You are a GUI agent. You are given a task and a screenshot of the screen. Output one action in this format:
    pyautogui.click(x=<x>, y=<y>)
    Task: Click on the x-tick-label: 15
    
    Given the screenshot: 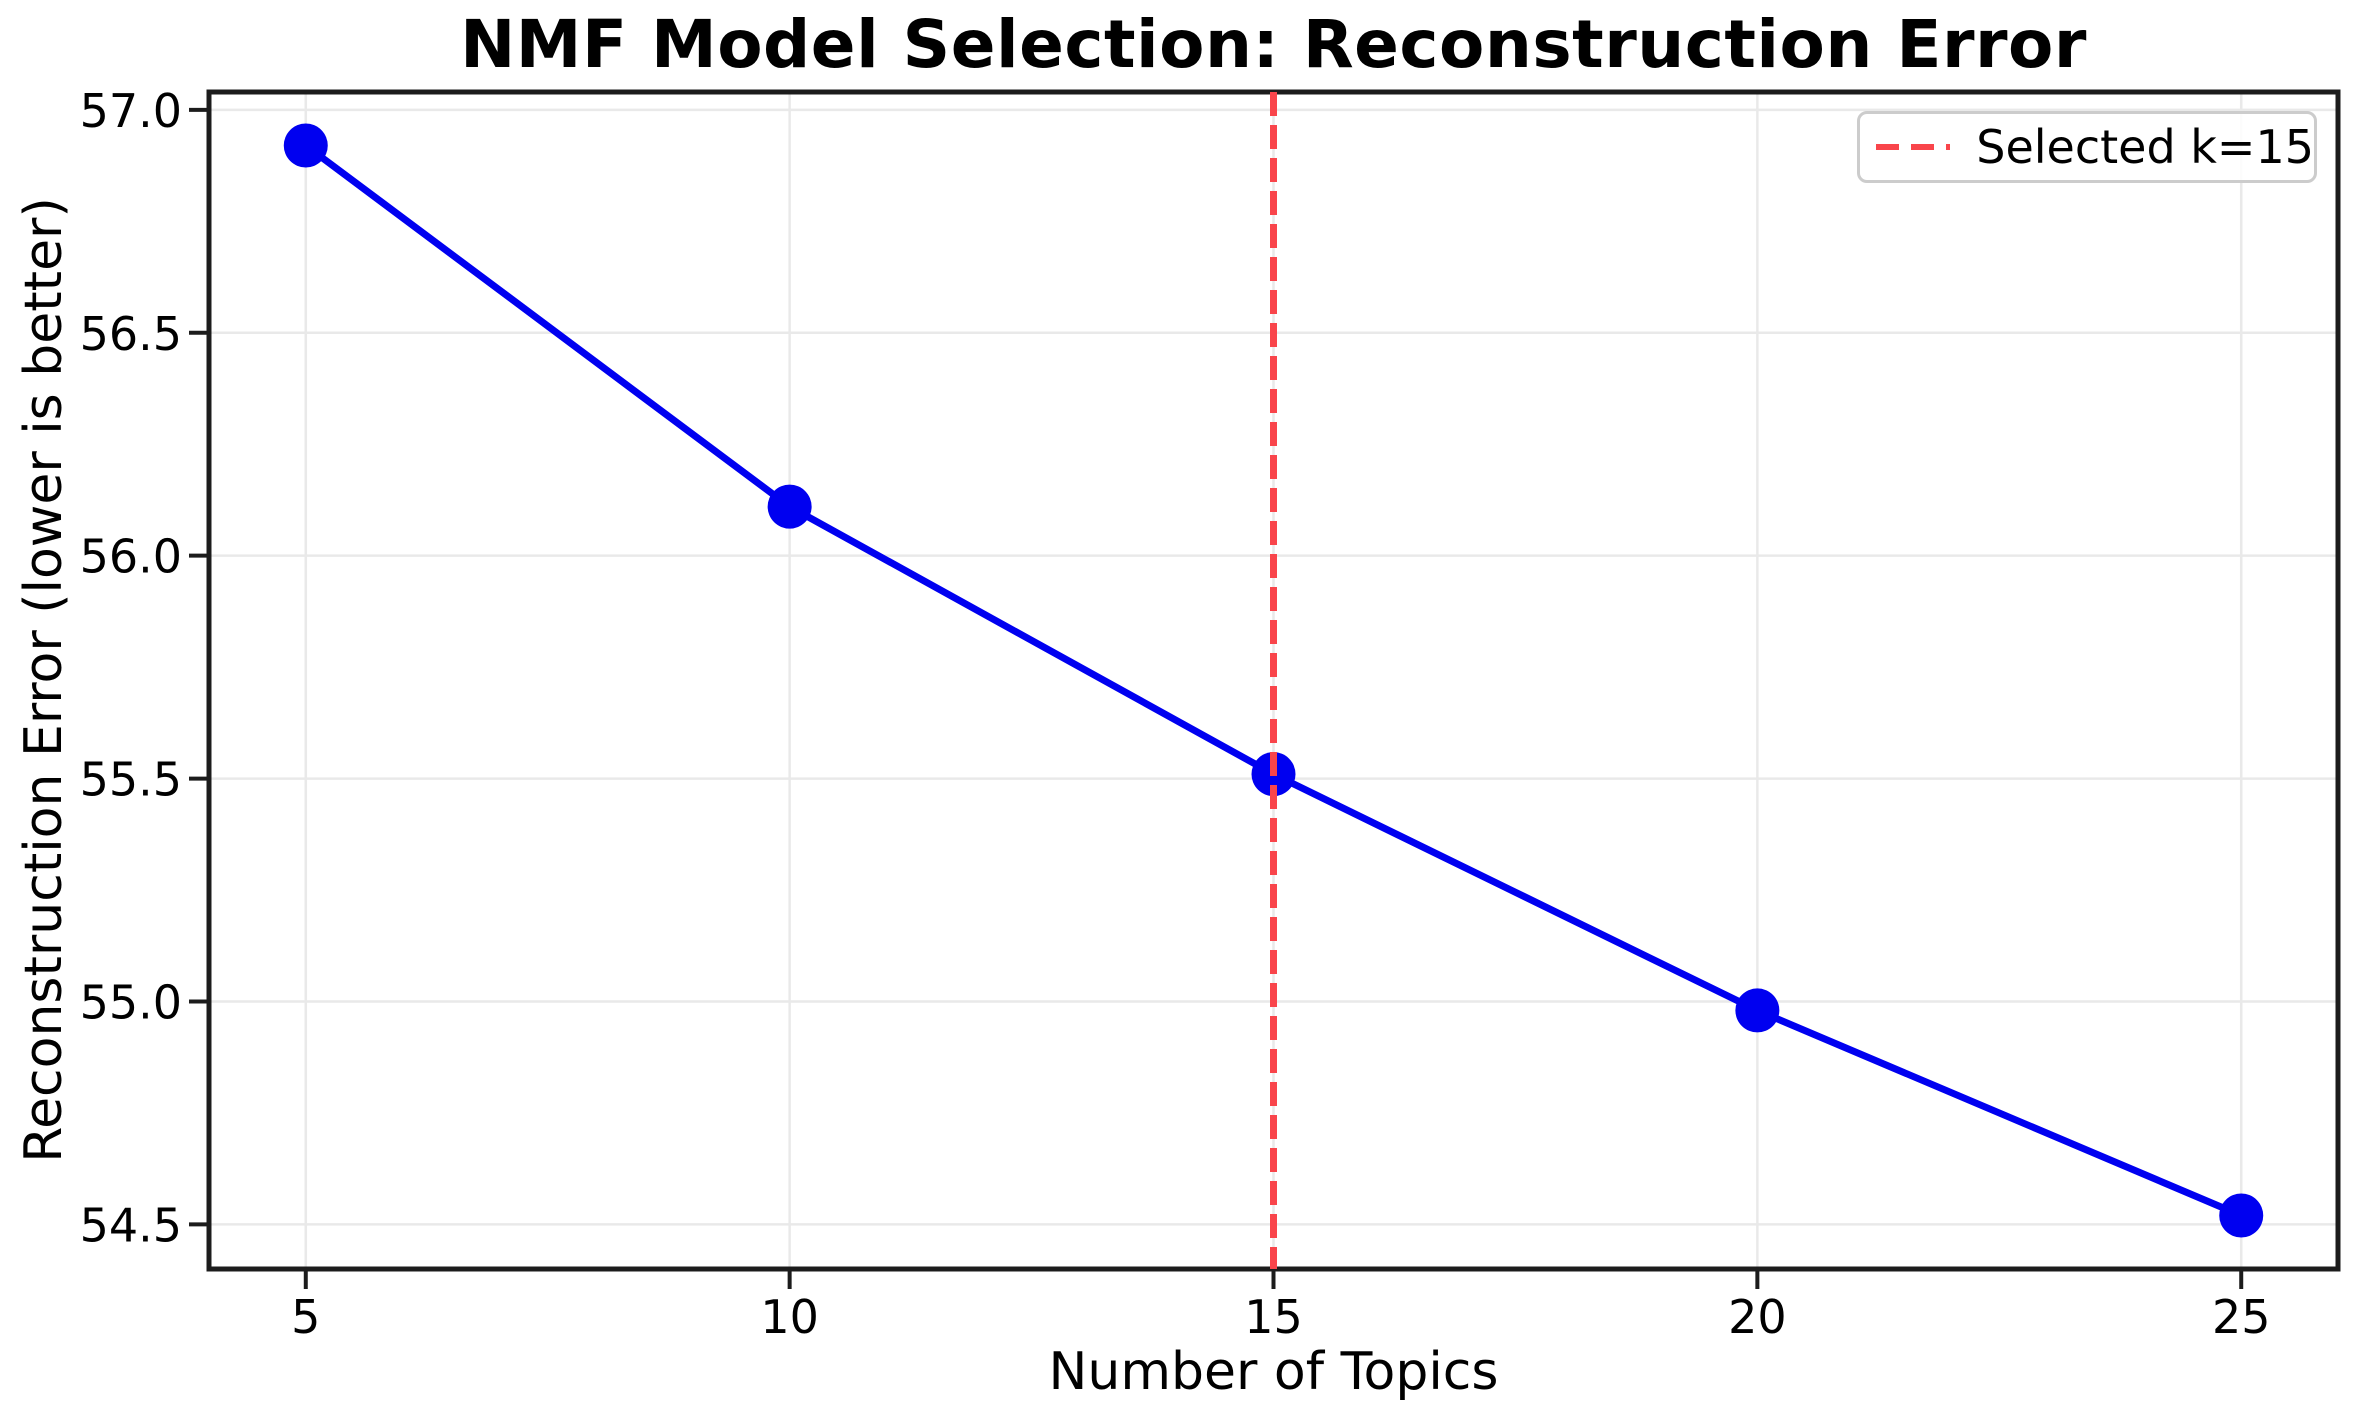 What is the action you would take?
    pyautogui.click(x=1273, y=1317)
    